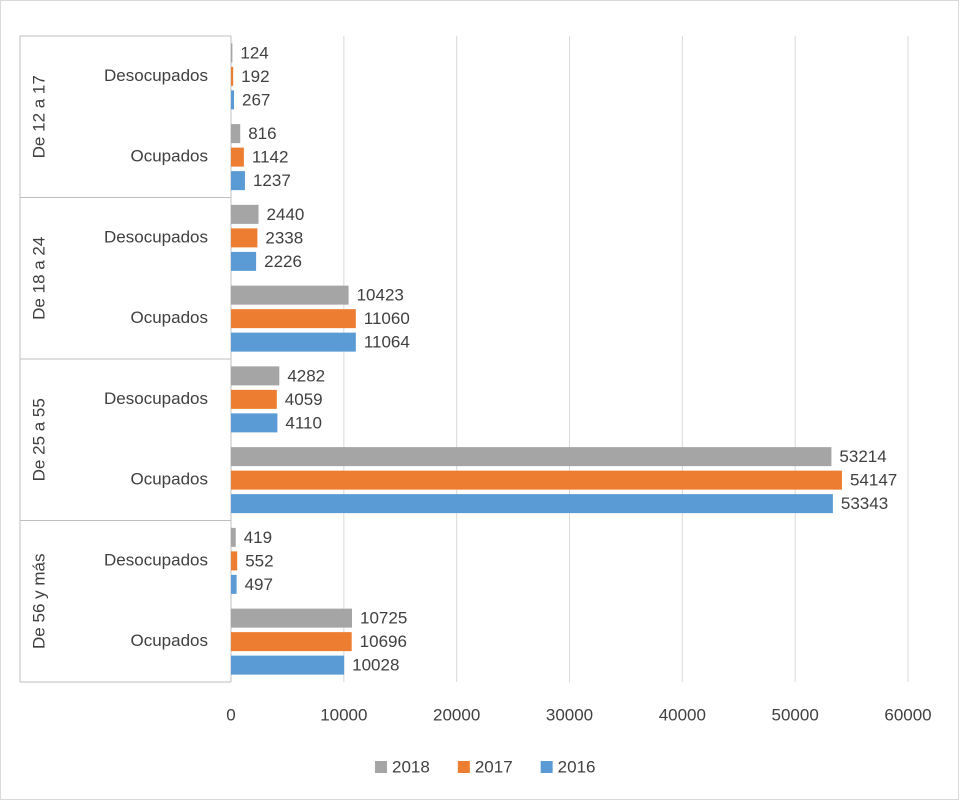 The image size is (960, 801). What do you see at coordinates (254, 52) in the screenshot?
I see `data-label: 124` at bounding box center [254, 52].